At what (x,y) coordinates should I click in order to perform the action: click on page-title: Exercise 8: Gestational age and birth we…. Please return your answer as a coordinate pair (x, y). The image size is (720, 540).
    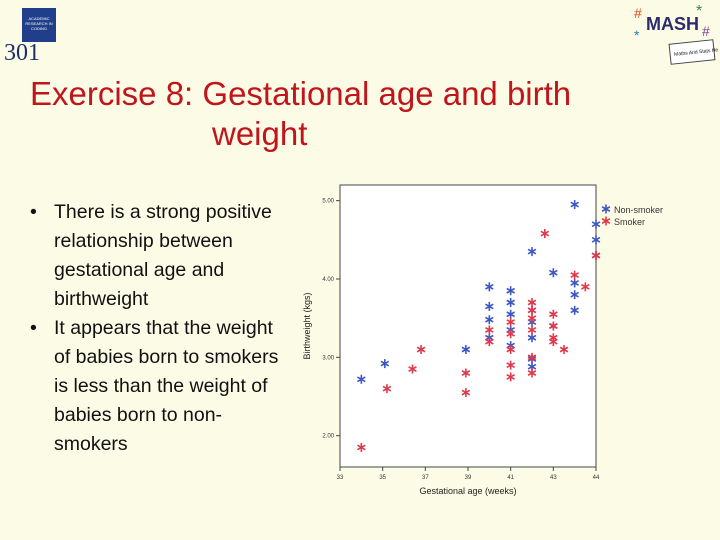
    Looking at the image, I should click on (350, 114).